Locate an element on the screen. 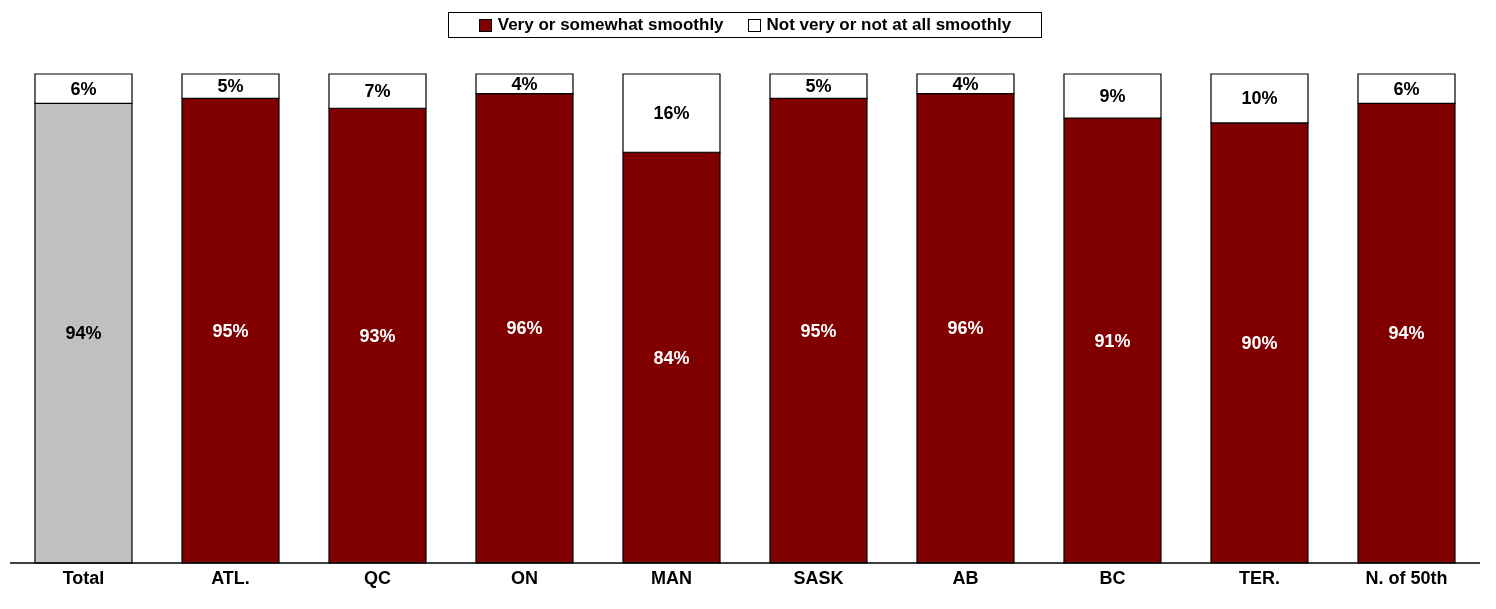 This screenshot has height=609, width=1496. data-label: 91% is located at coordinates (1112, 340).